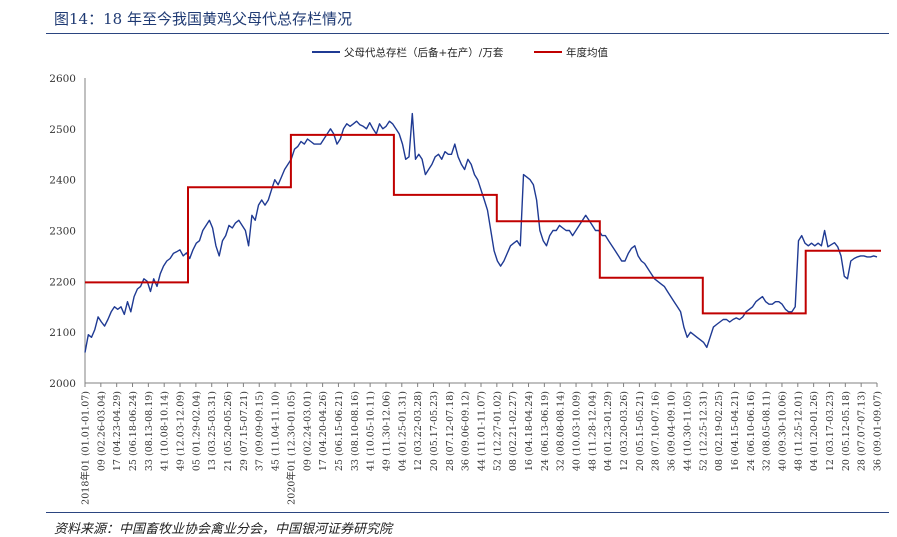 Image resolution: width=897 pixels, height=537 pixels. What do you see at coordinates (767, 431) in the screenshot?
I see `x-tick-label: 32 (08.05-08.11)` at bounding box center [767, 431].